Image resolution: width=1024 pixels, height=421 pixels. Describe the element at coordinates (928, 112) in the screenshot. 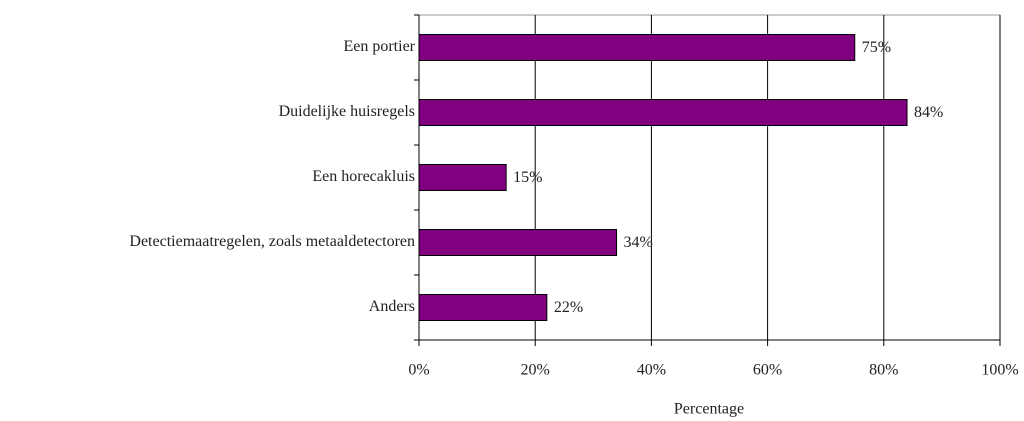

I see `value-label: 84%` at that location.